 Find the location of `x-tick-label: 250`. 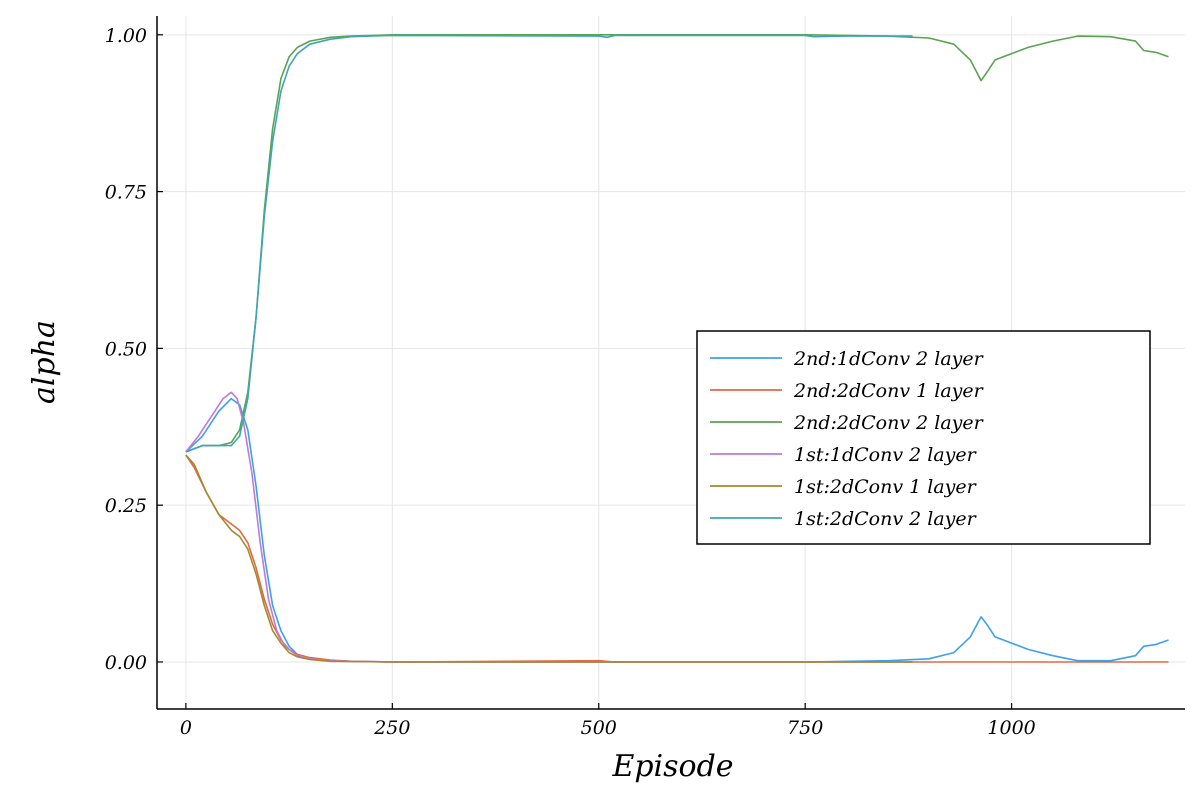

x-tick-label: 250 is located at coordinates (391, 728).